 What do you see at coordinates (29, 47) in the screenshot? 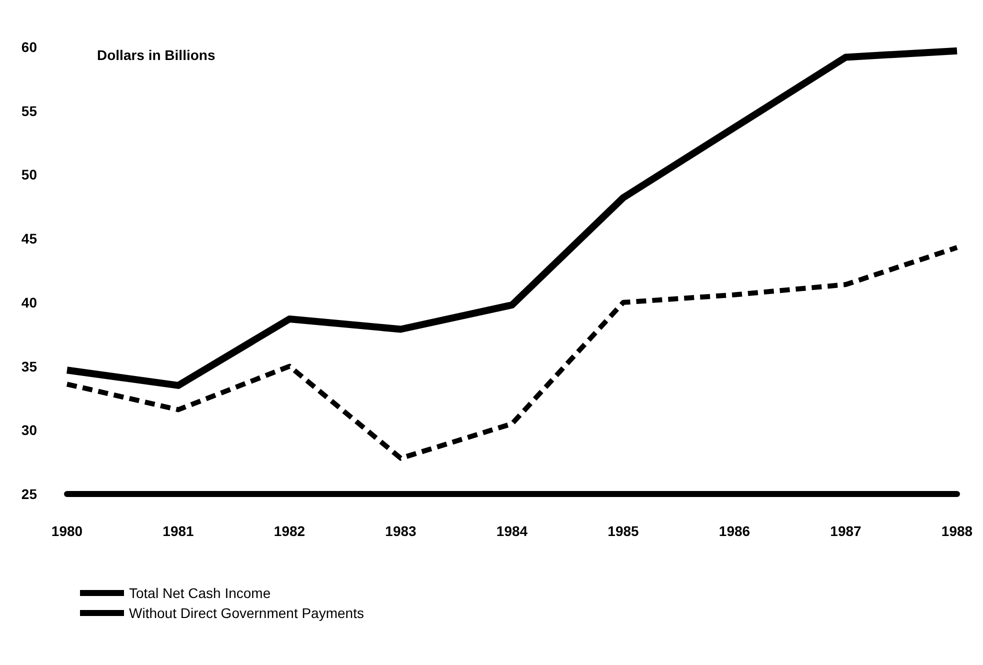
I see `y-tick-label: 60` at bounding box center [29, 47].